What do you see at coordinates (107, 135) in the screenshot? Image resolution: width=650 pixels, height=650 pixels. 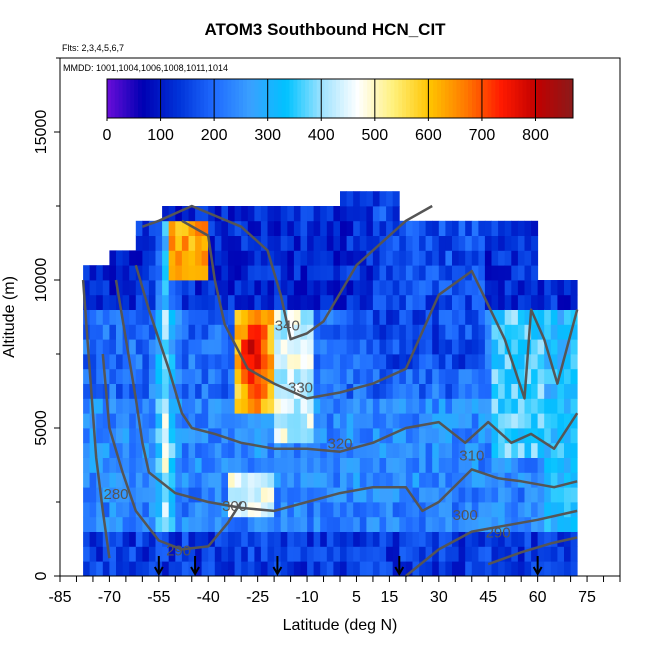 I see `colorbar-tick-label: 0` at bounding box center [107, 135].